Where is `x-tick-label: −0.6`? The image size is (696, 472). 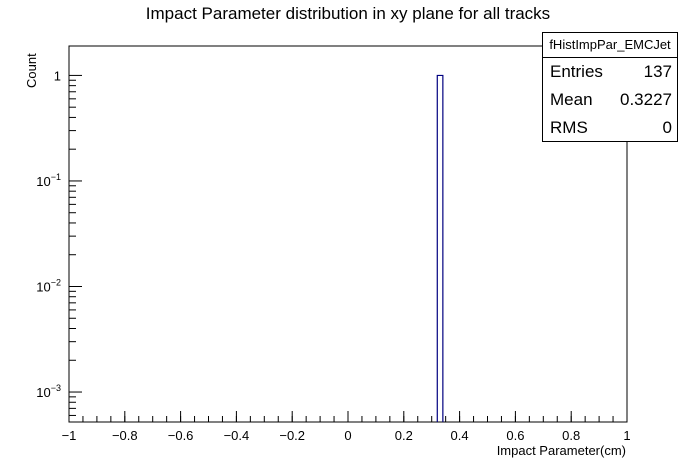 x-tick-label: −0.6 is located at coordinates (181, 435).